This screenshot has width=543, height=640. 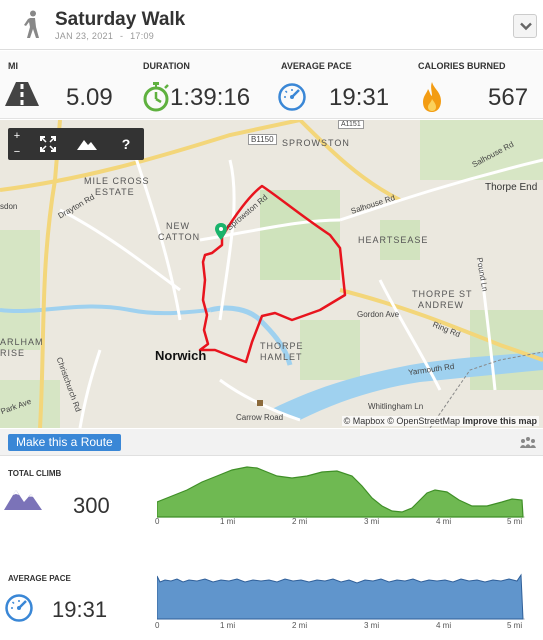 What do you see at coordinates (281, 357) in the screenshot?
I see `map-label-hamlet: HAMLET` at bounding box center [281, 357].